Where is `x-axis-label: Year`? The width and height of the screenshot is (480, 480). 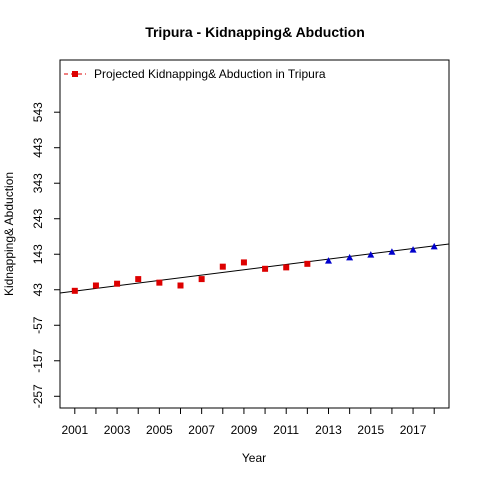 x-axis-label: Year is located at coordinates (254, 458).